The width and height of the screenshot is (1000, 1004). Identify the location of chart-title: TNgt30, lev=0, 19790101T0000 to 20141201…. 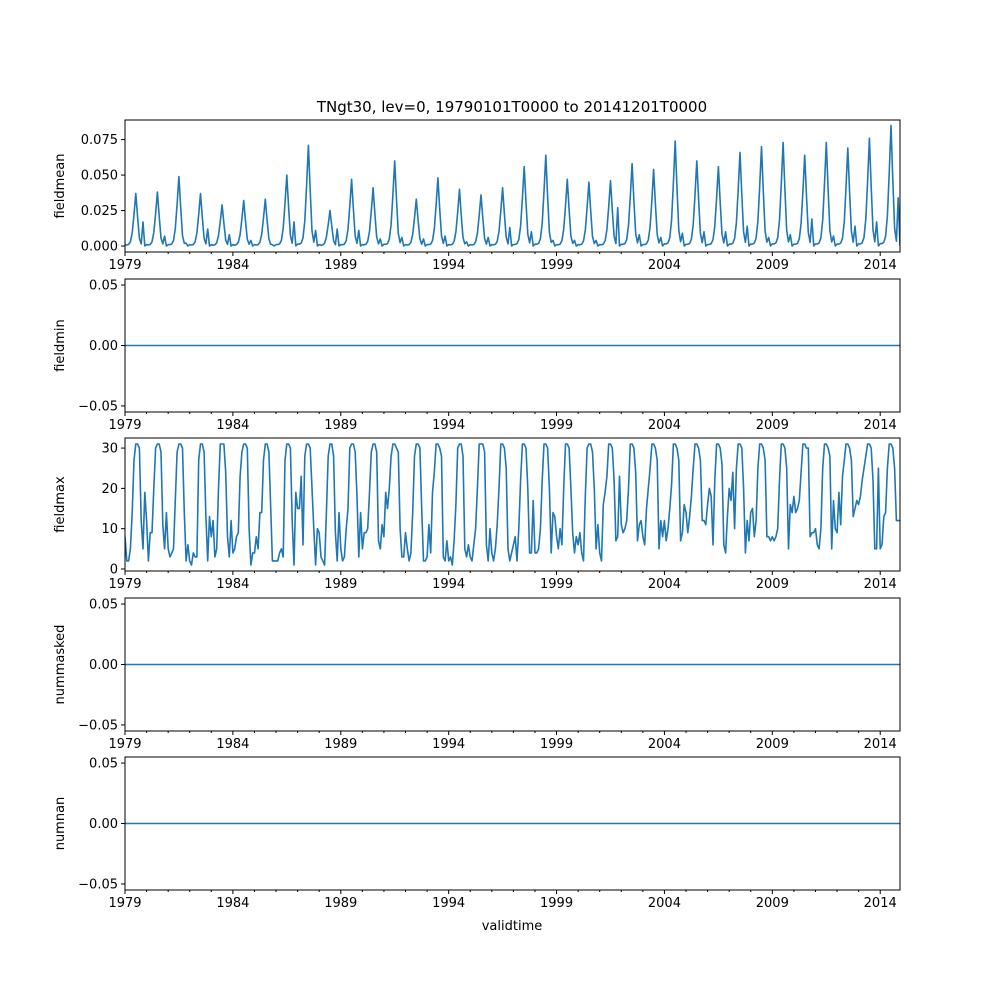
(511, 107).